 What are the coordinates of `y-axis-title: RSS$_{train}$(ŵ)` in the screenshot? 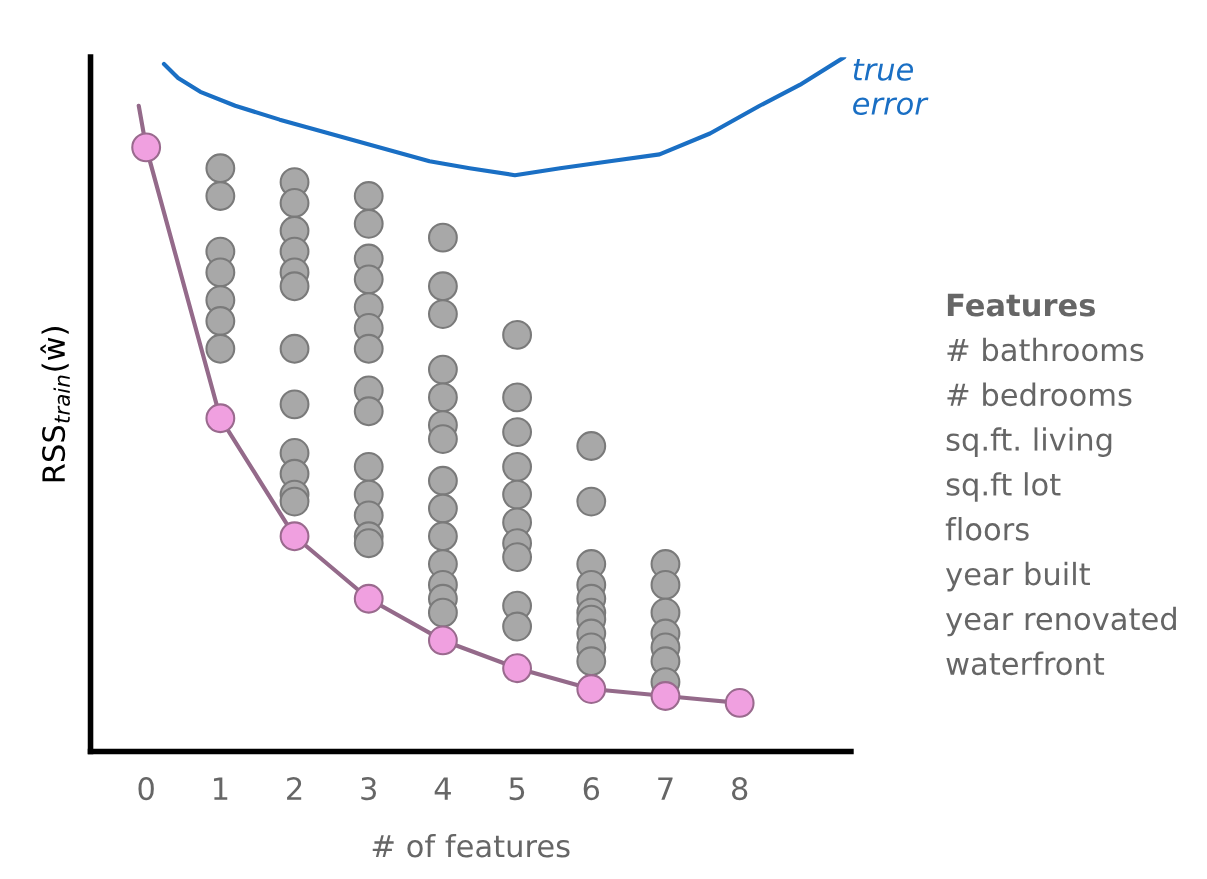 It's located at (55, 404).